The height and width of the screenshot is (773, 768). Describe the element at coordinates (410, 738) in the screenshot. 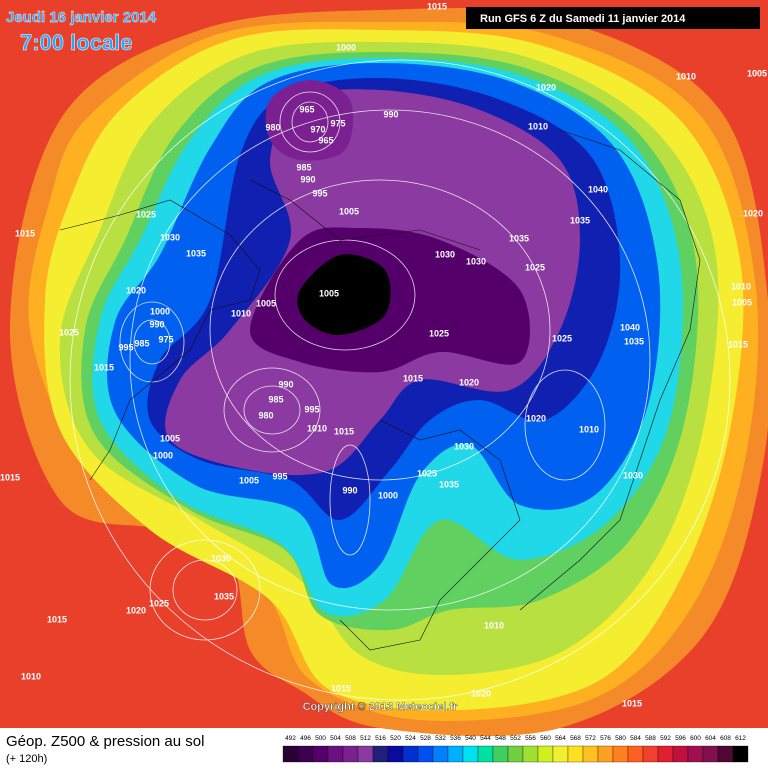

I see `colorbar-label: 524` at that location.